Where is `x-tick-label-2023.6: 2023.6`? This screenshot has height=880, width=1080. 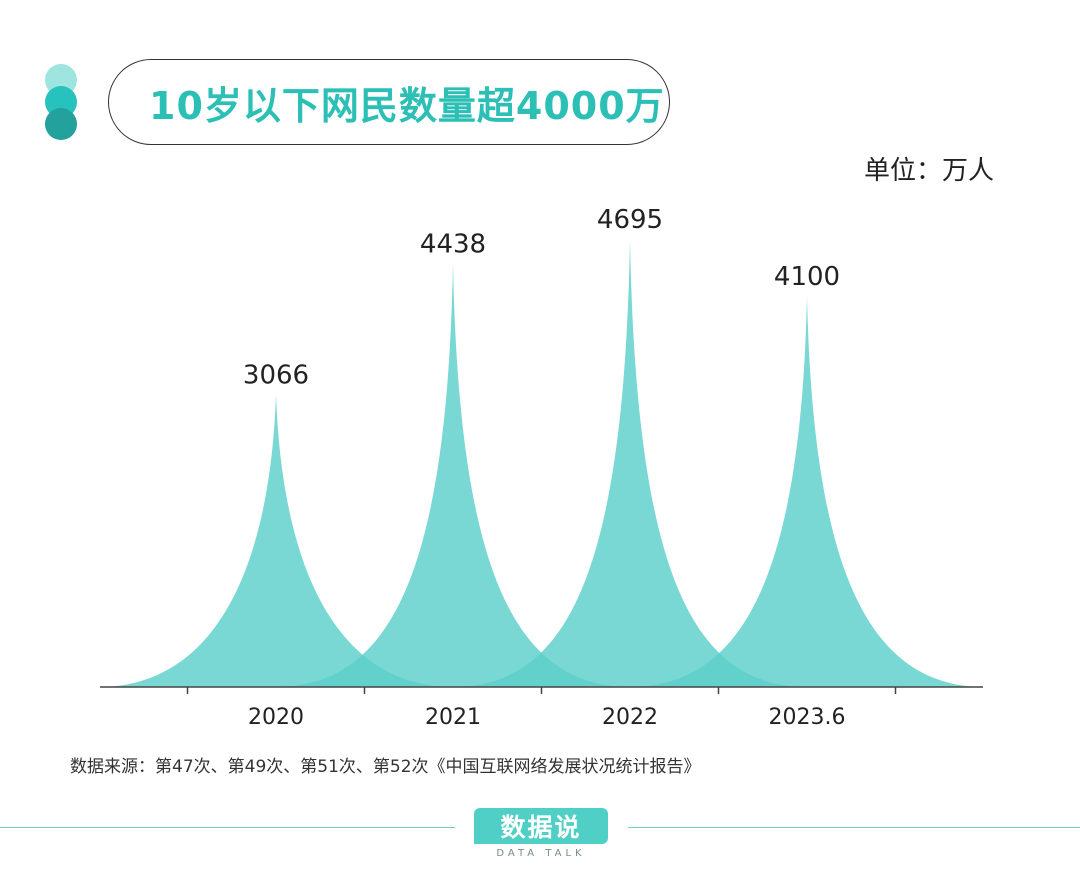
x-tick-label-2023.6: 2023.6 is located at coordinates (807, 717).